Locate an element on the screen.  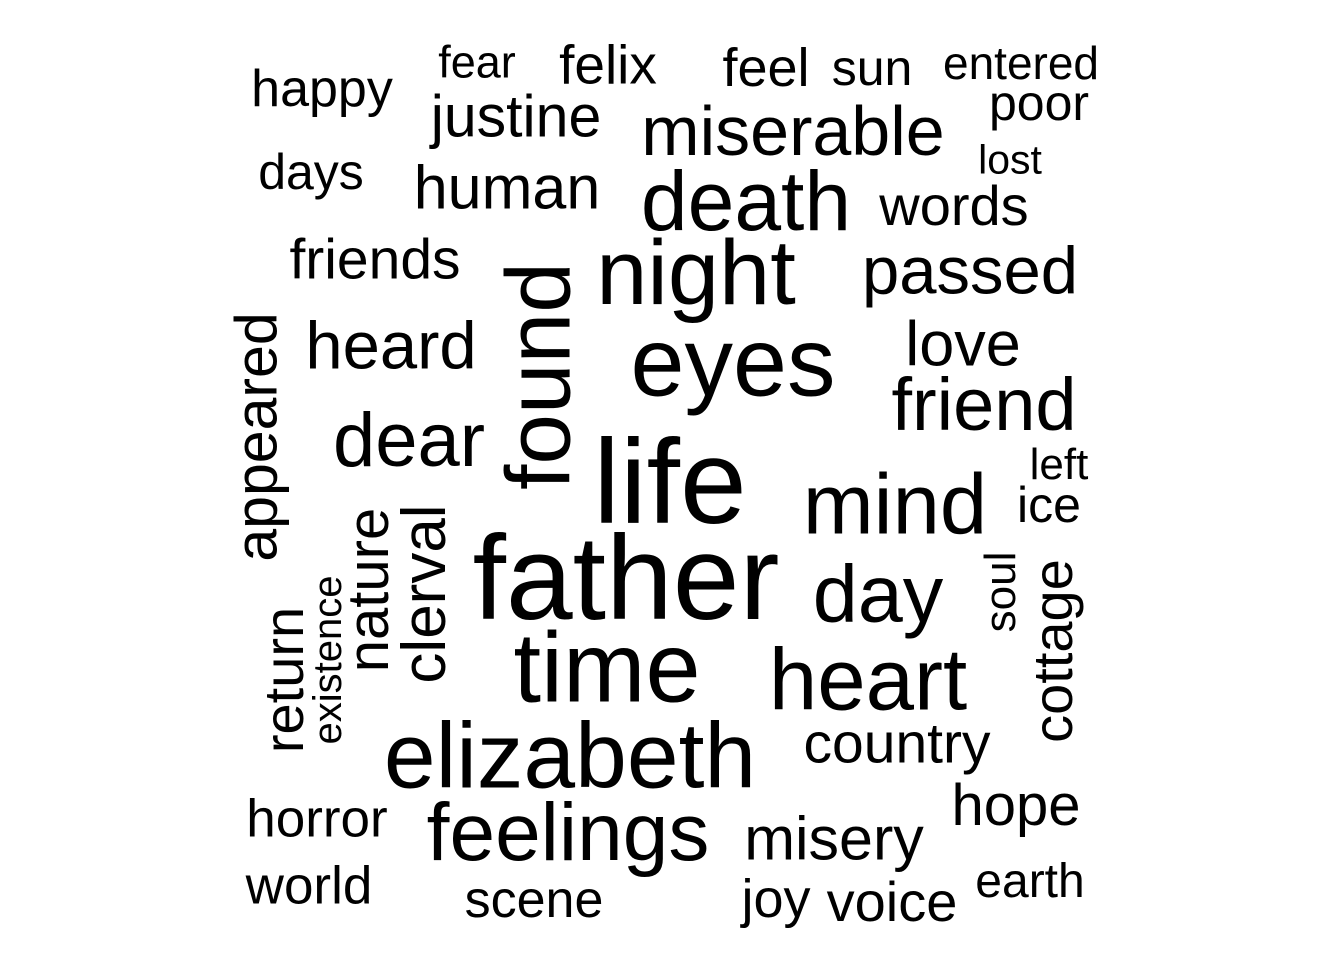
word-entered: entered is located at coordinates (1021, 63).